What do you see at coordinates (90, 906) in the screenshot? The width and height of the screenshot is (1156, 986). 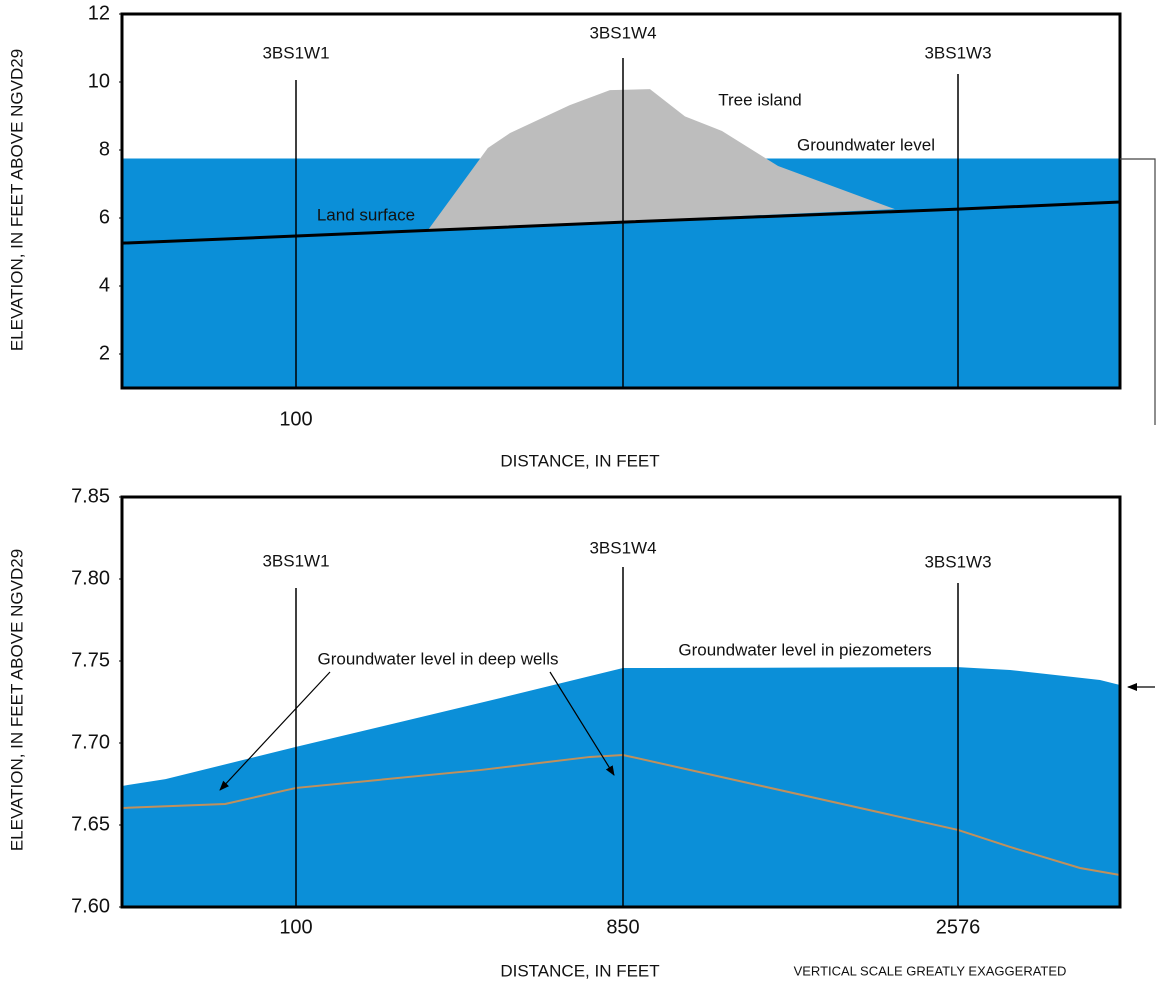 I see `y-tick-label: 7.60` at bounding box center [90, 906].